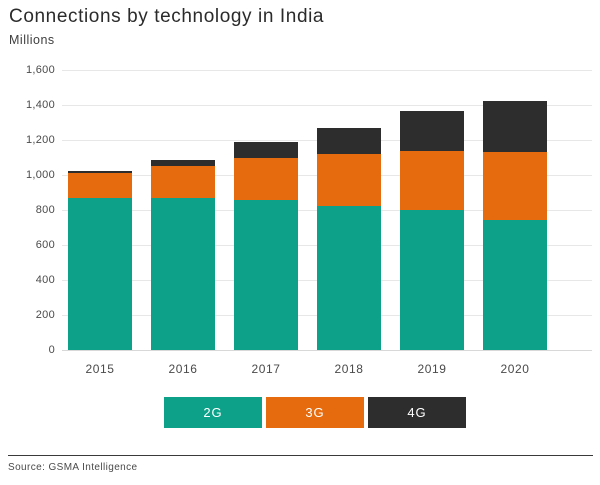 Image resolution: width=600 pixels, height=485 pixels. I want to click on bar-segment-2018-2g, so click(349, 277).